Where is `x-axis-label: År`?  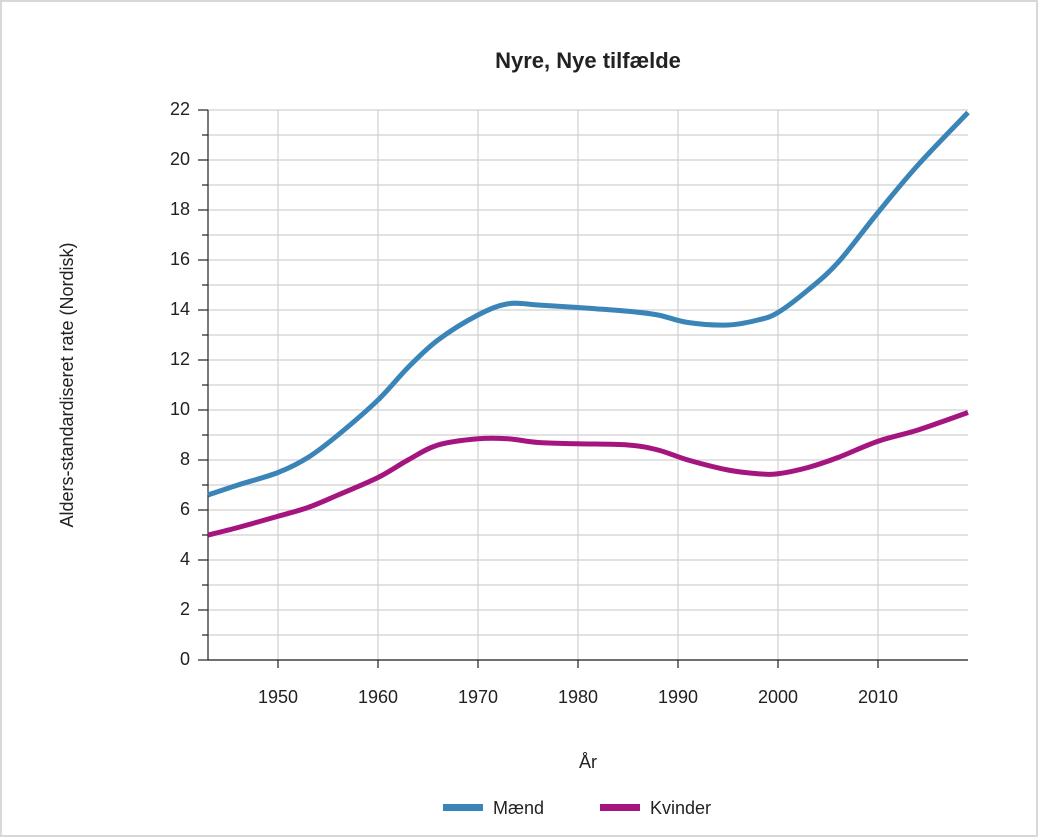
x-axis-label: År is located at coordinates (588, 762).